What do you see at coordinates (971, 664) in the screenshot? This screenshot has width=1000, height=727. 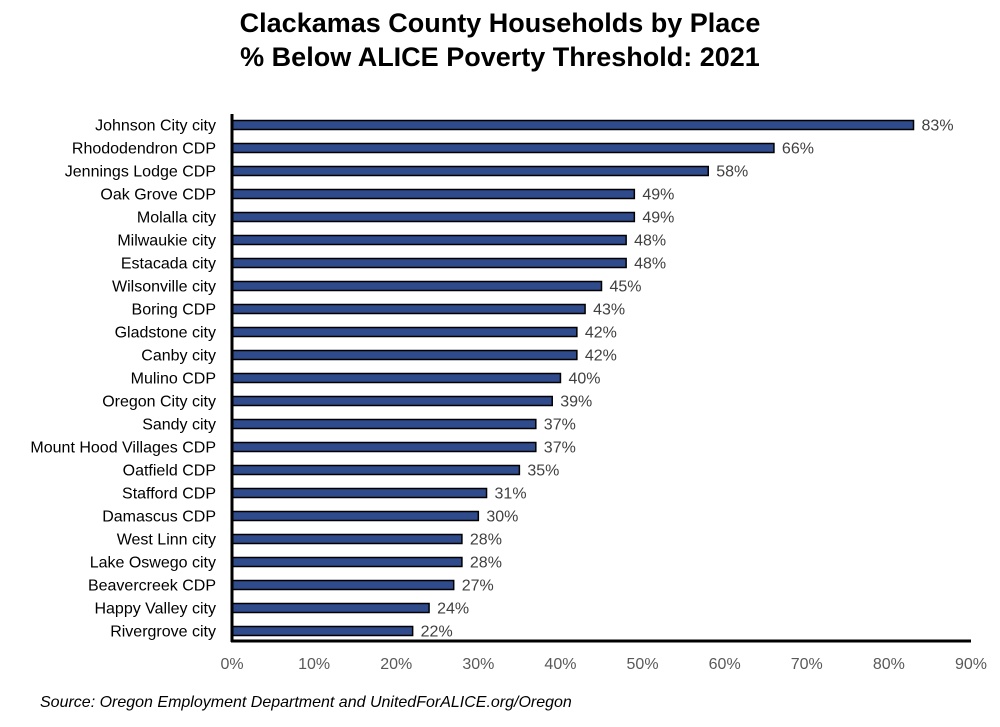 I see `x-tick-label: 90%` at bounding box center [971, 664].